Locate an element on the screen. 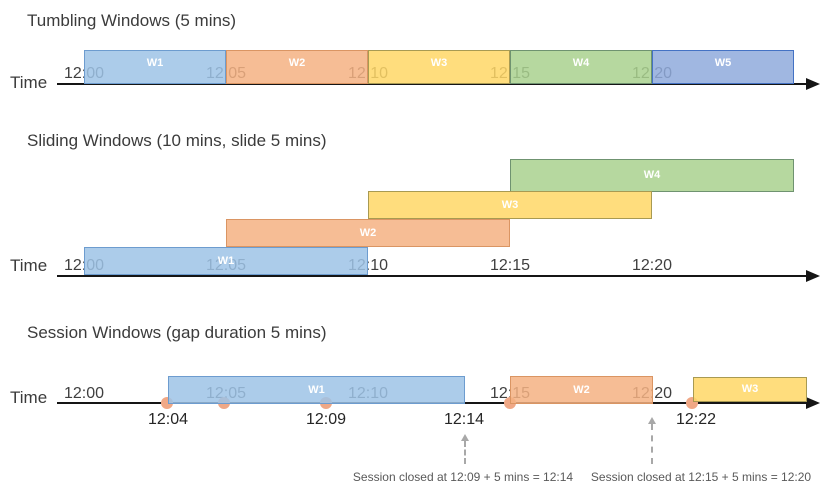  window-label: W5 is located at coordinates (723, 63).